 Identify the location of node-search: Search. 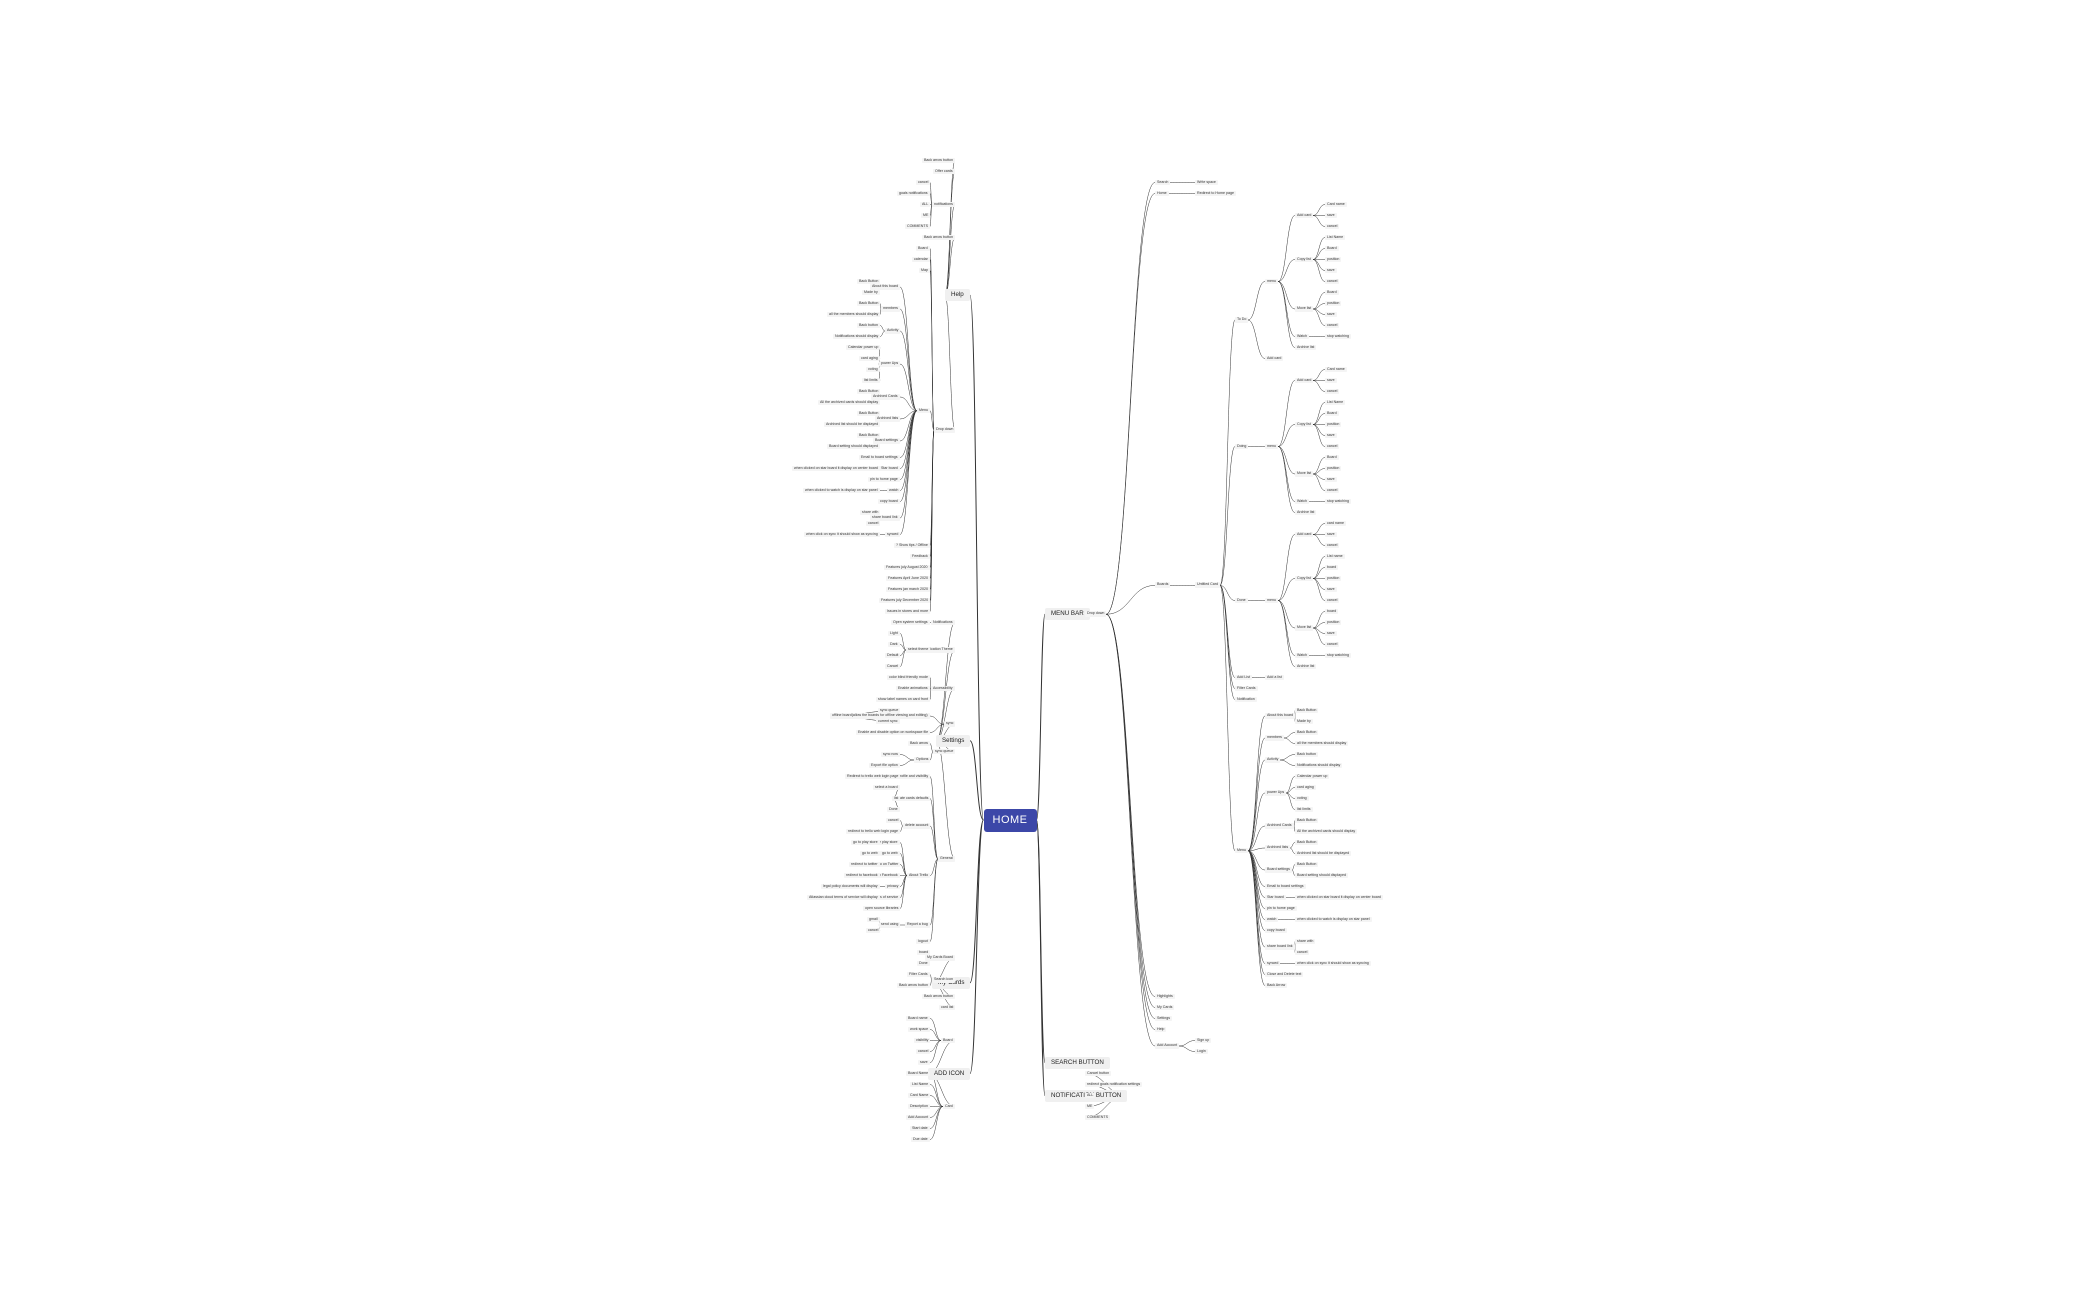
(1163, 182).